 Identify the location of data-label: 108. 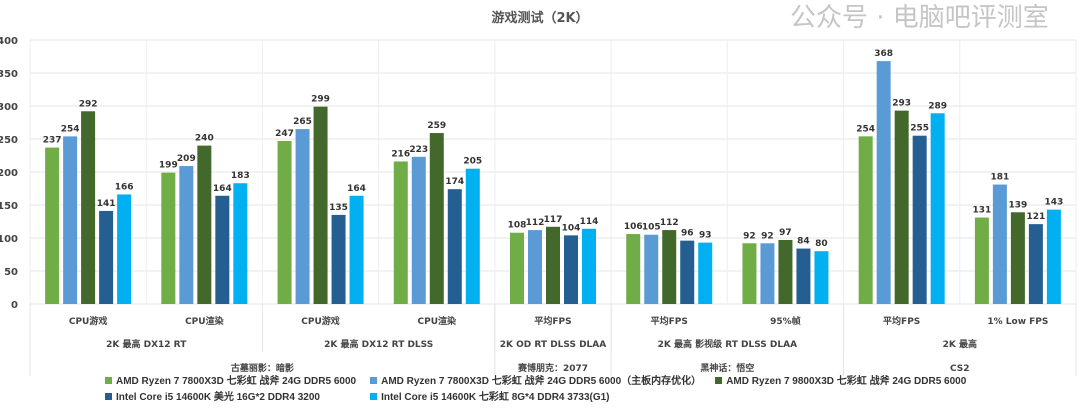
(517, 226).